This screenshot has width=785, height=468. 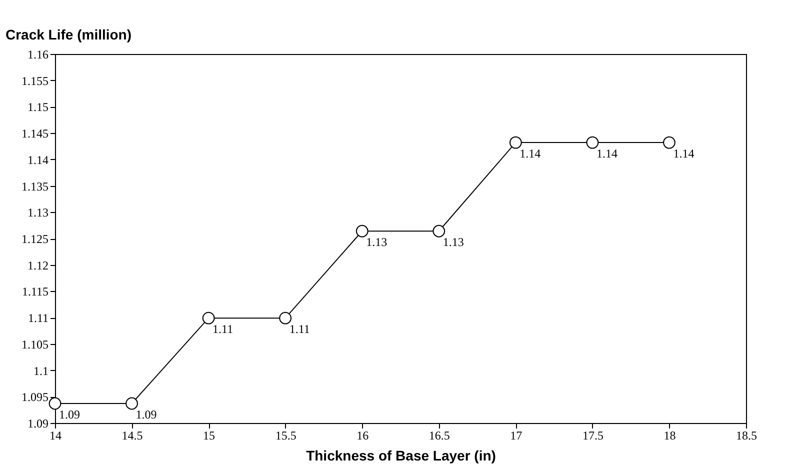 What do you see at coordinates (35, 239) in the screenshot?
I see `y-tick-label: 1.125` at bounding box center [35, 239].